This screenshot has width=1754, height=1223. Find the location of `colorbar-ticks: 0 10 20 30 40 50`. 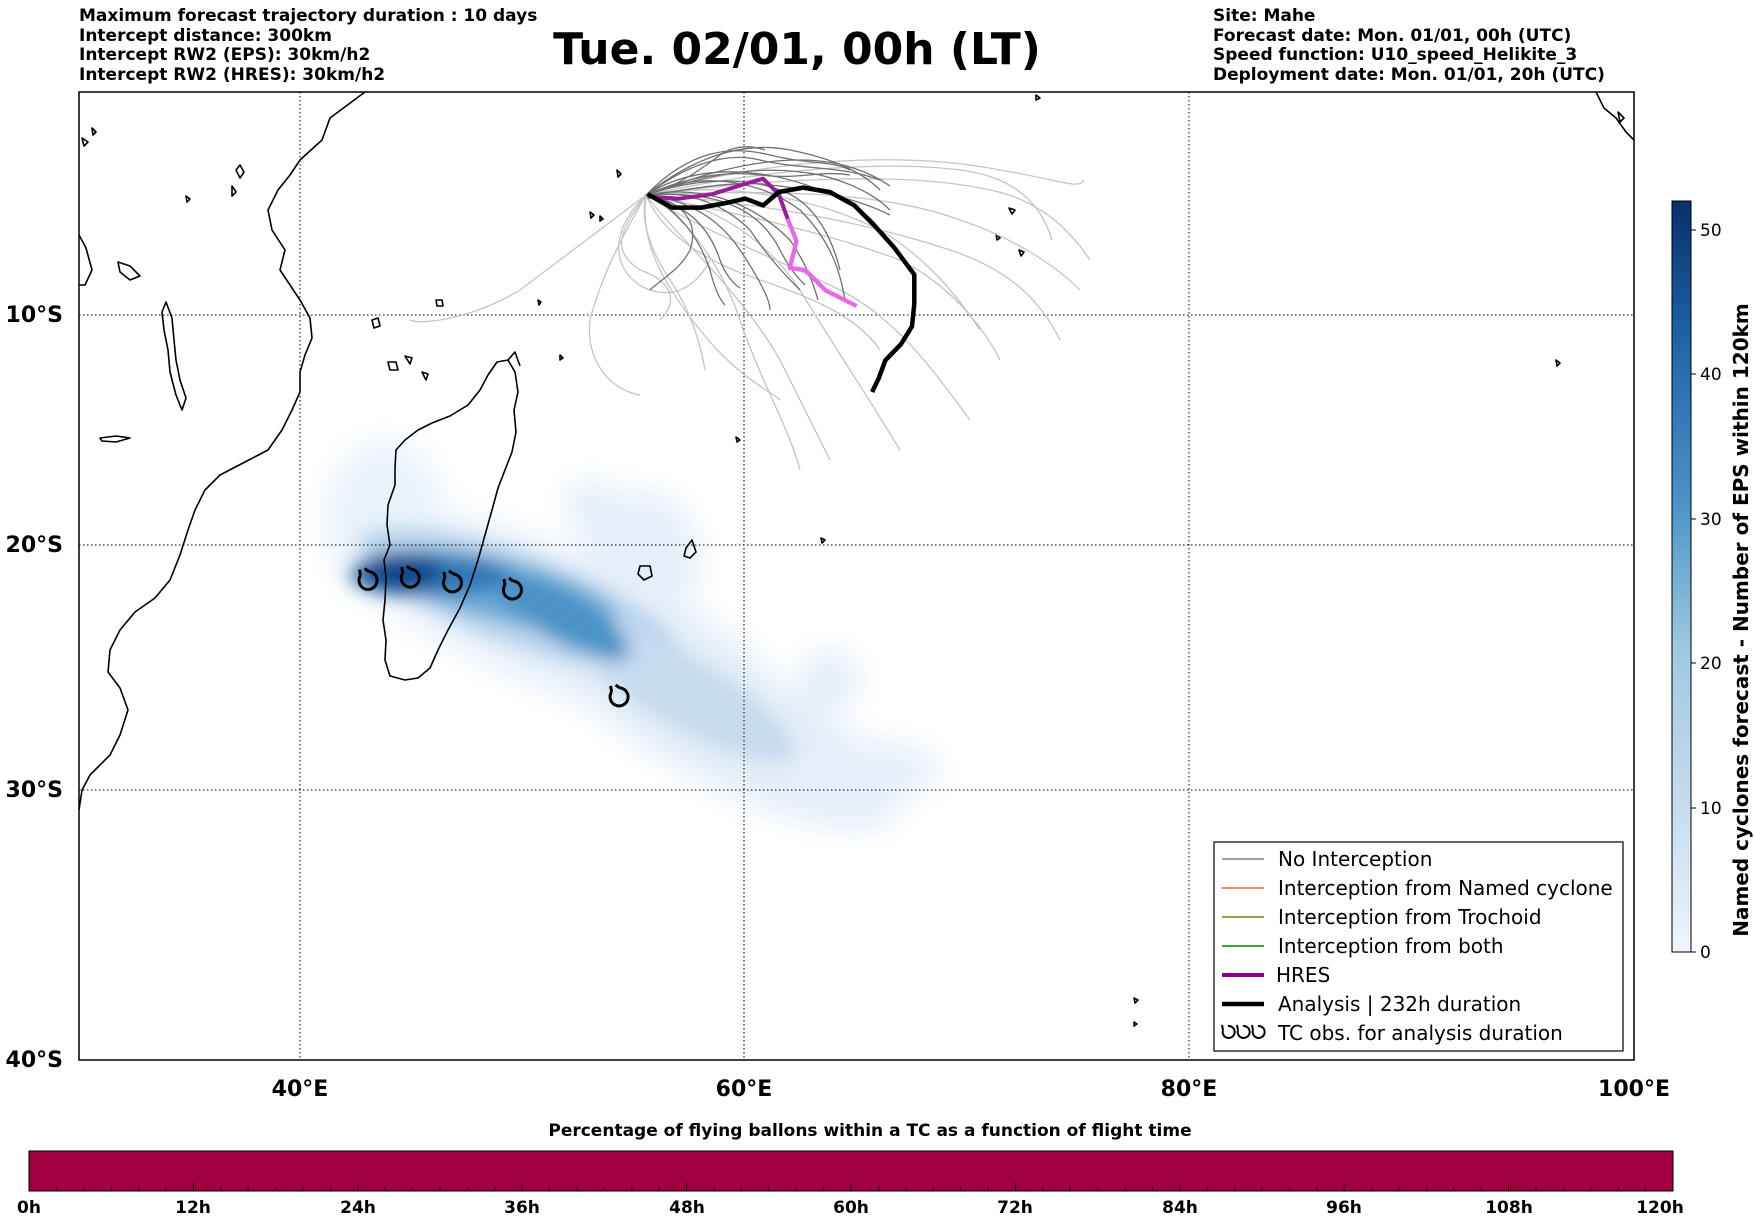

colorbar-ticks: 0 10 20 30 40 50 is located at coordinates (1706, 592).